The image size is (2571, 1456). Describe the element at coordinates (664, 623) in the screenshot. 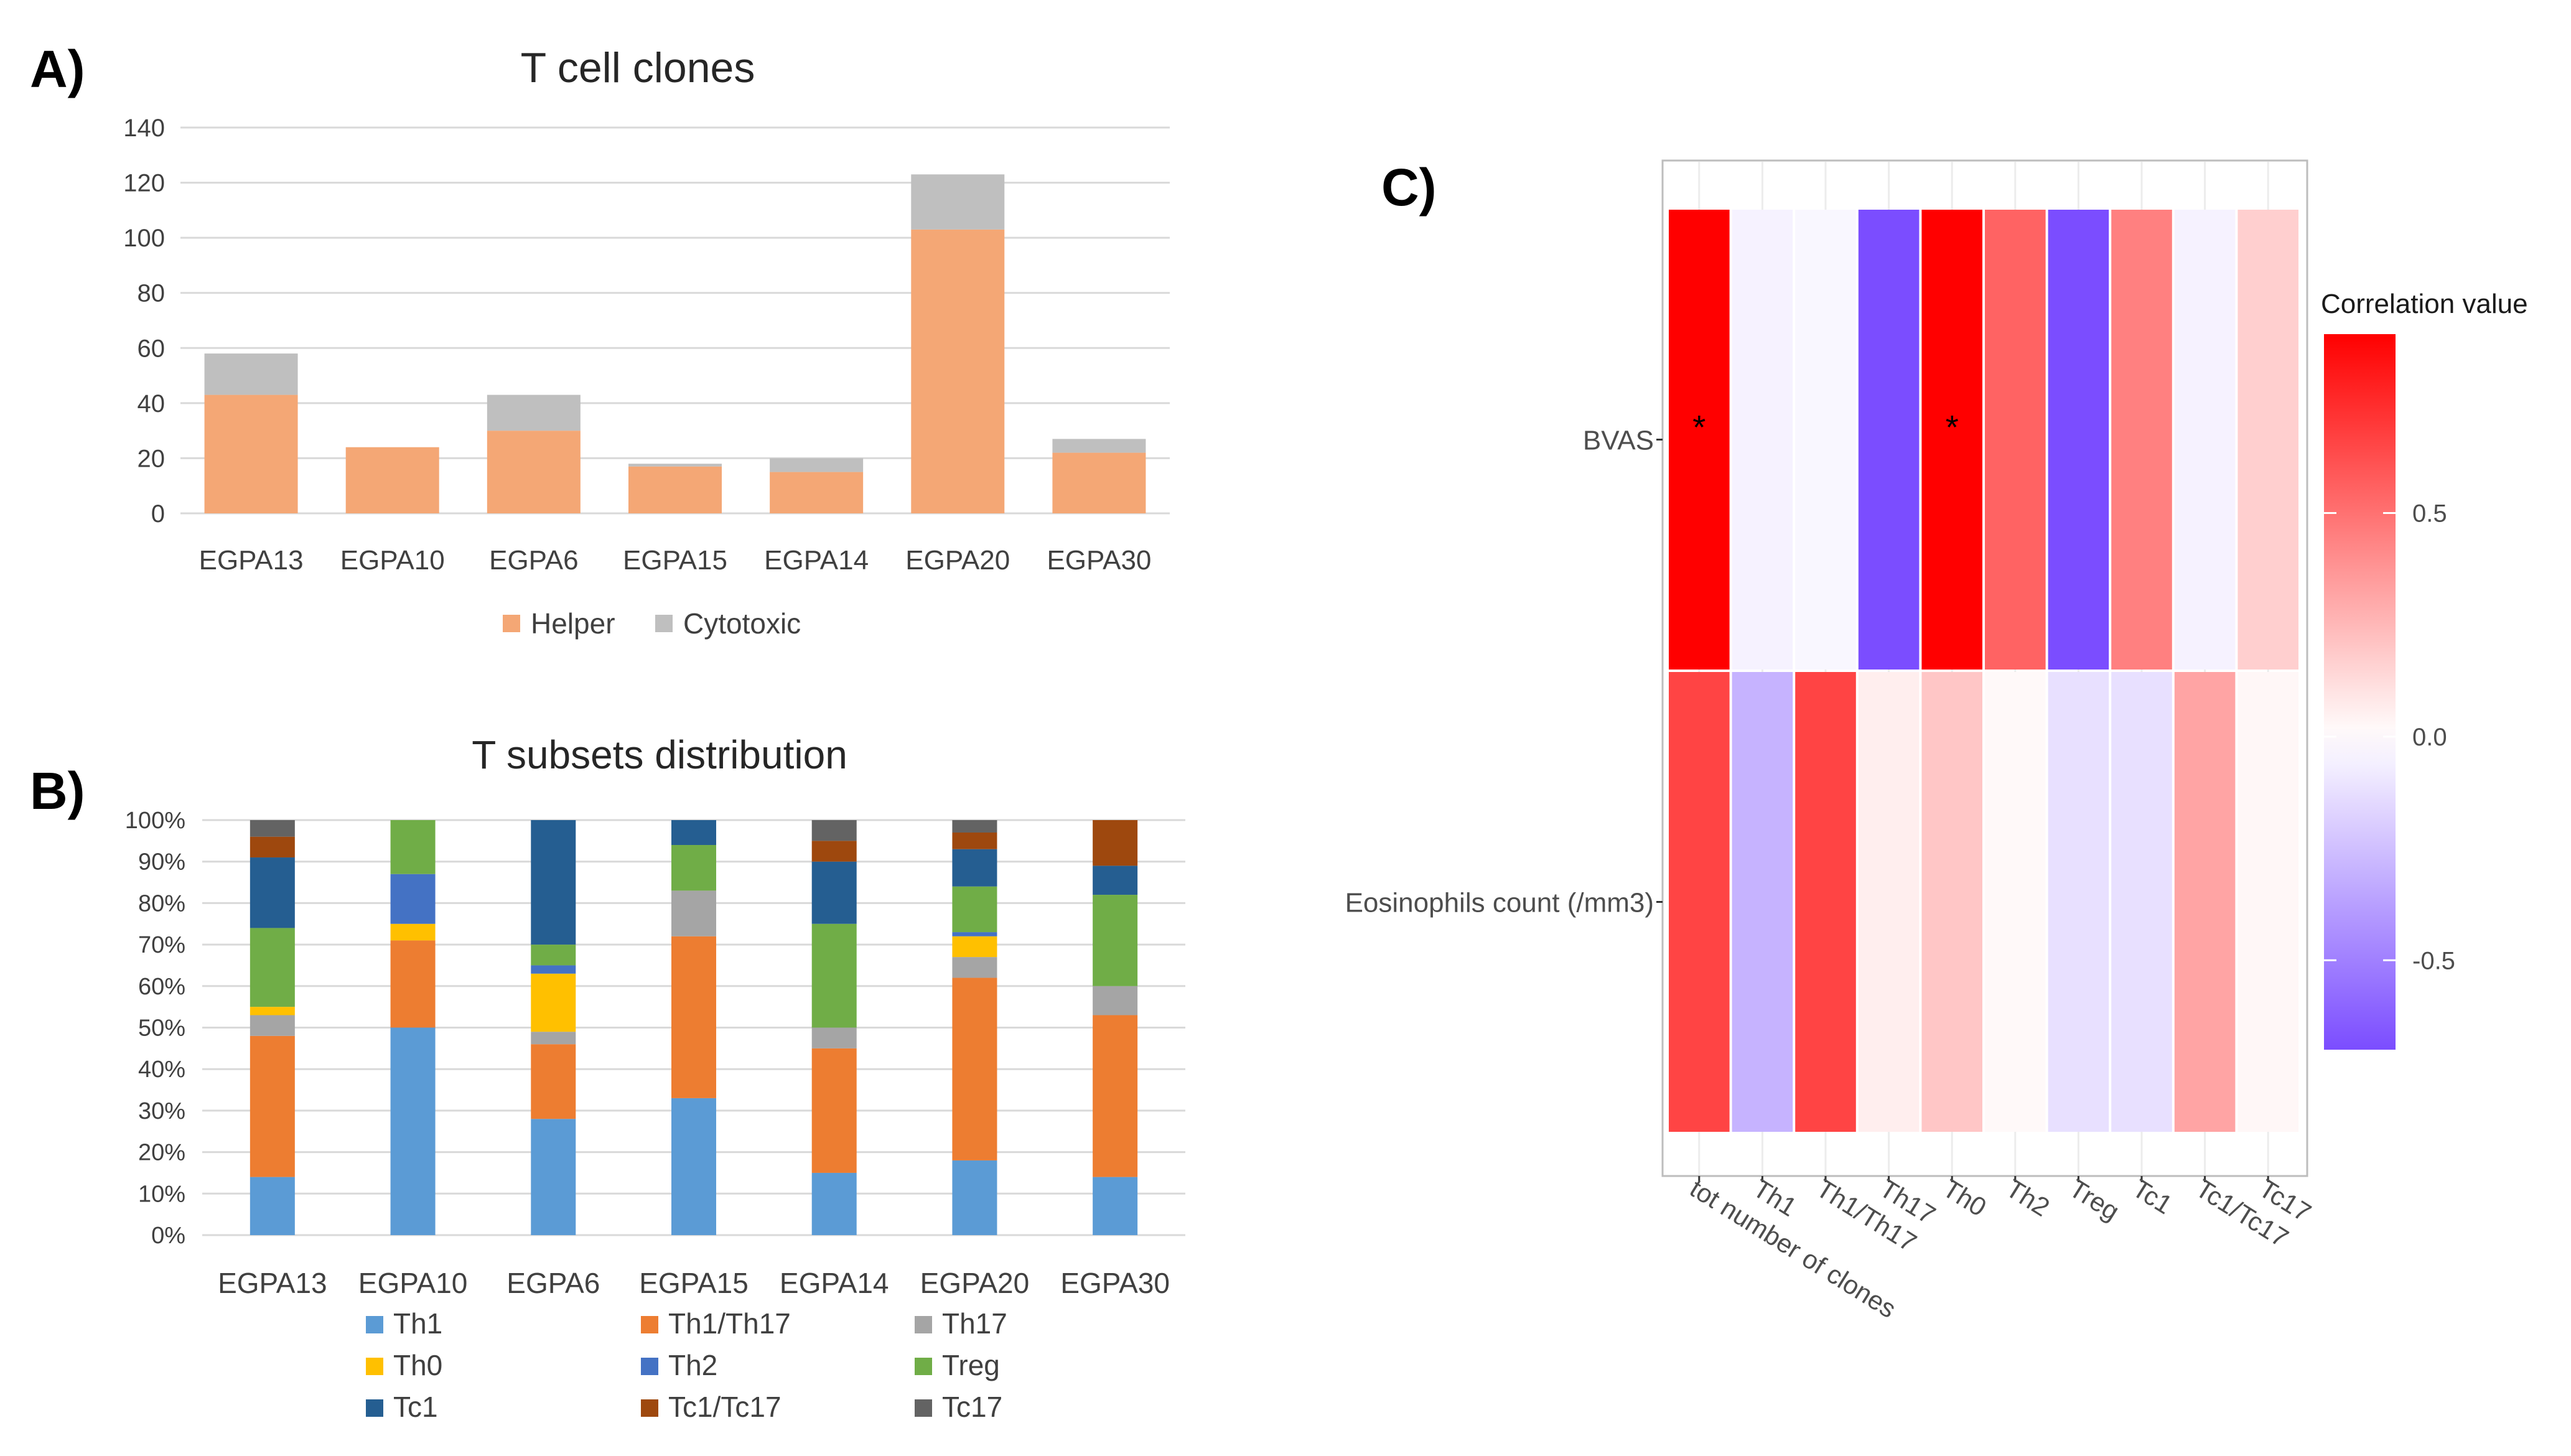

I see `legend-swatch-a-cytotoxic` at that location.